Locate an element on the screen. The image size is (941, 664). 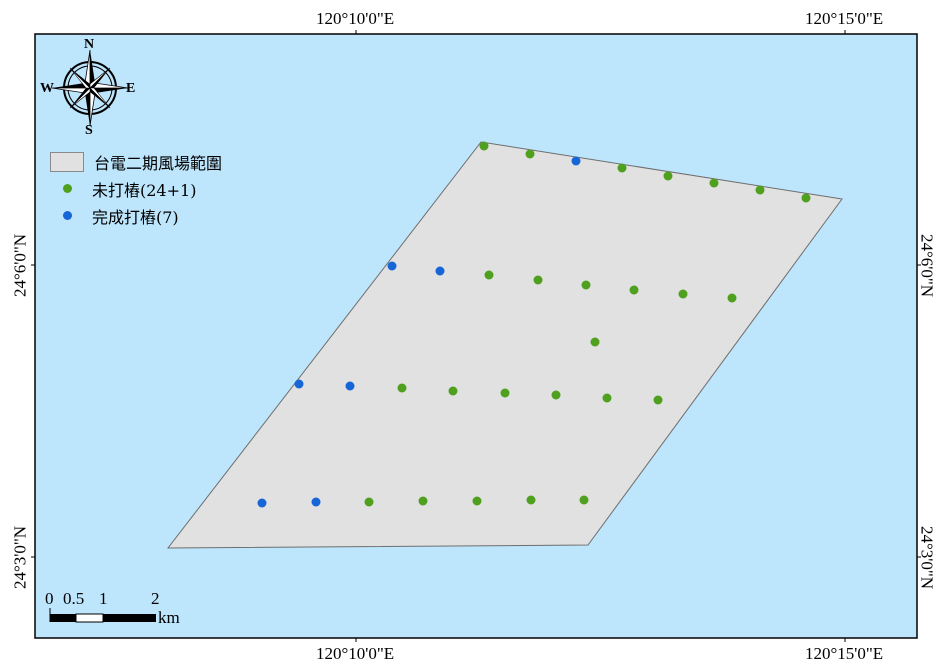
graticule-right-label: 24°3'0"N is located at coordinates (927, 557).